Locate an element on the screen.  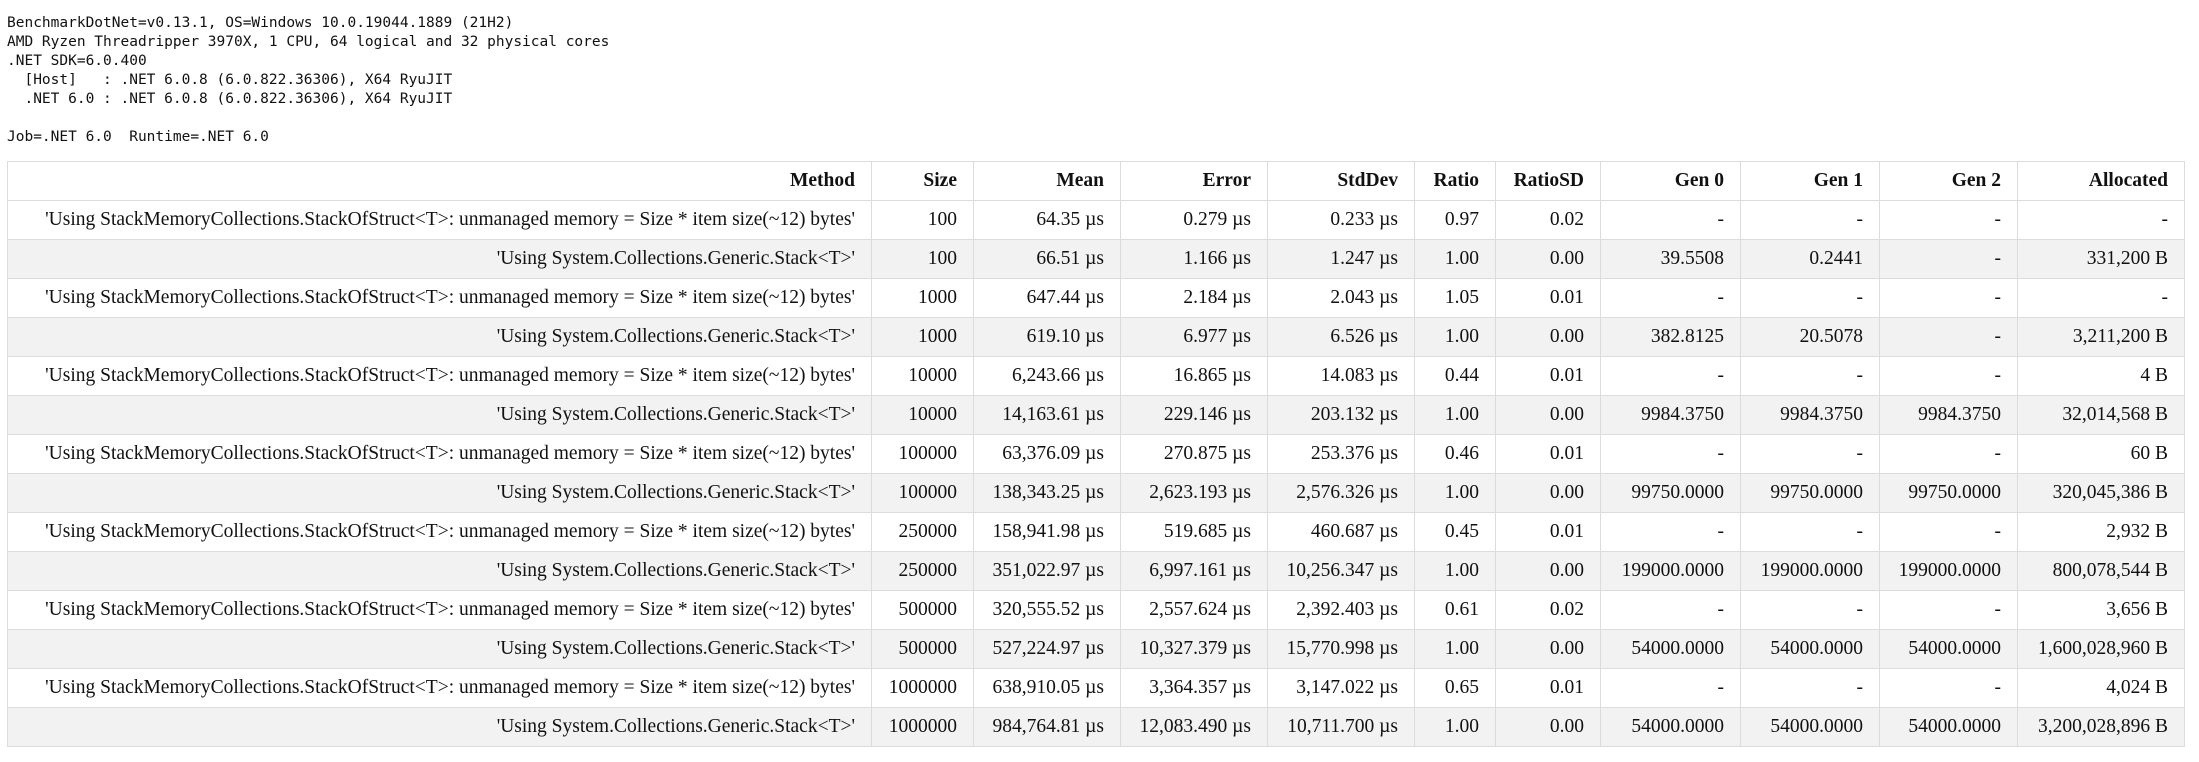
table-cell: 2,392.403 µs is located at coordinates (1341, 610).